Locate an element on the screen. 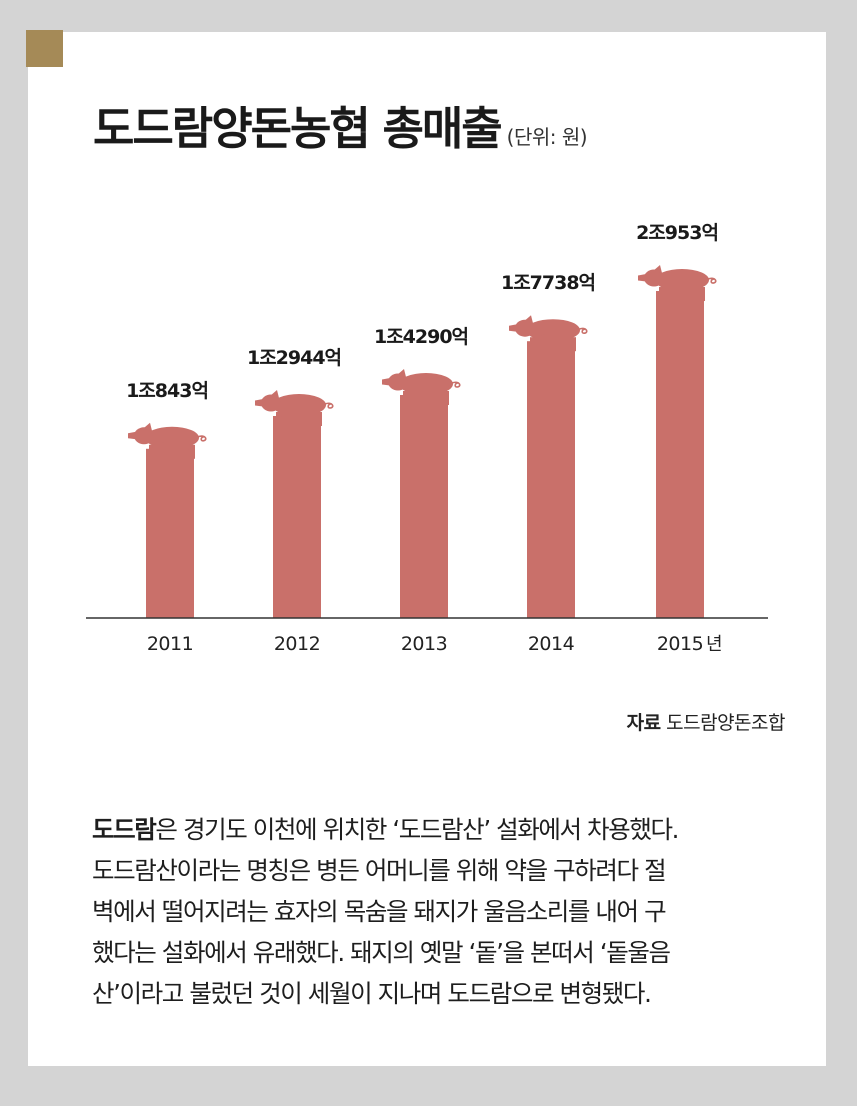 Image resolution: width=857 pixels, height=1106 pixels. chart-title: 도드람양돈농협 총매출 is located at coordinates (298, 128).